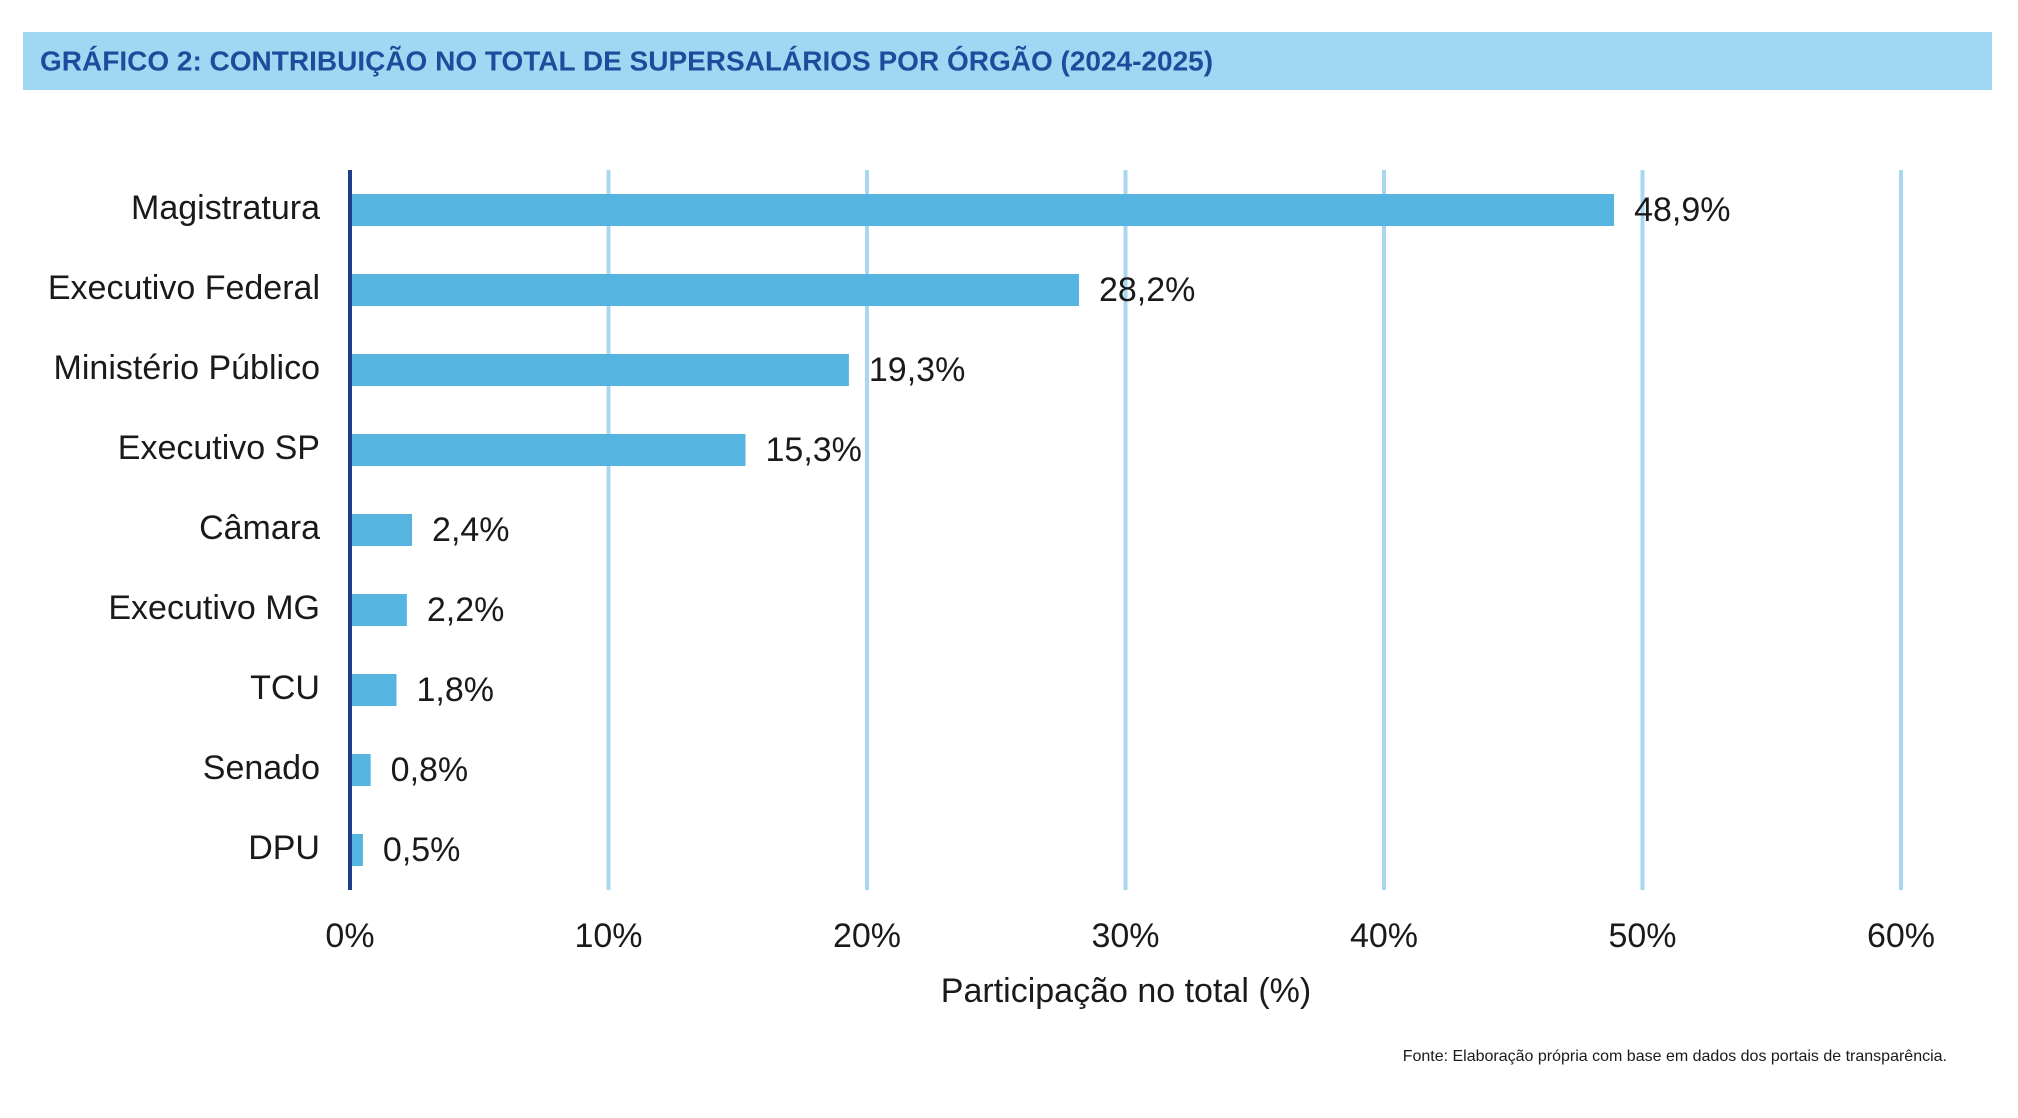 Image resolution: width=2018 pixels, height=1118 pixels. What do you see at coordinates (225, 208) in the screenshot?
I see `y-tick-label: Magistratura` at bounding box center [225, 208].